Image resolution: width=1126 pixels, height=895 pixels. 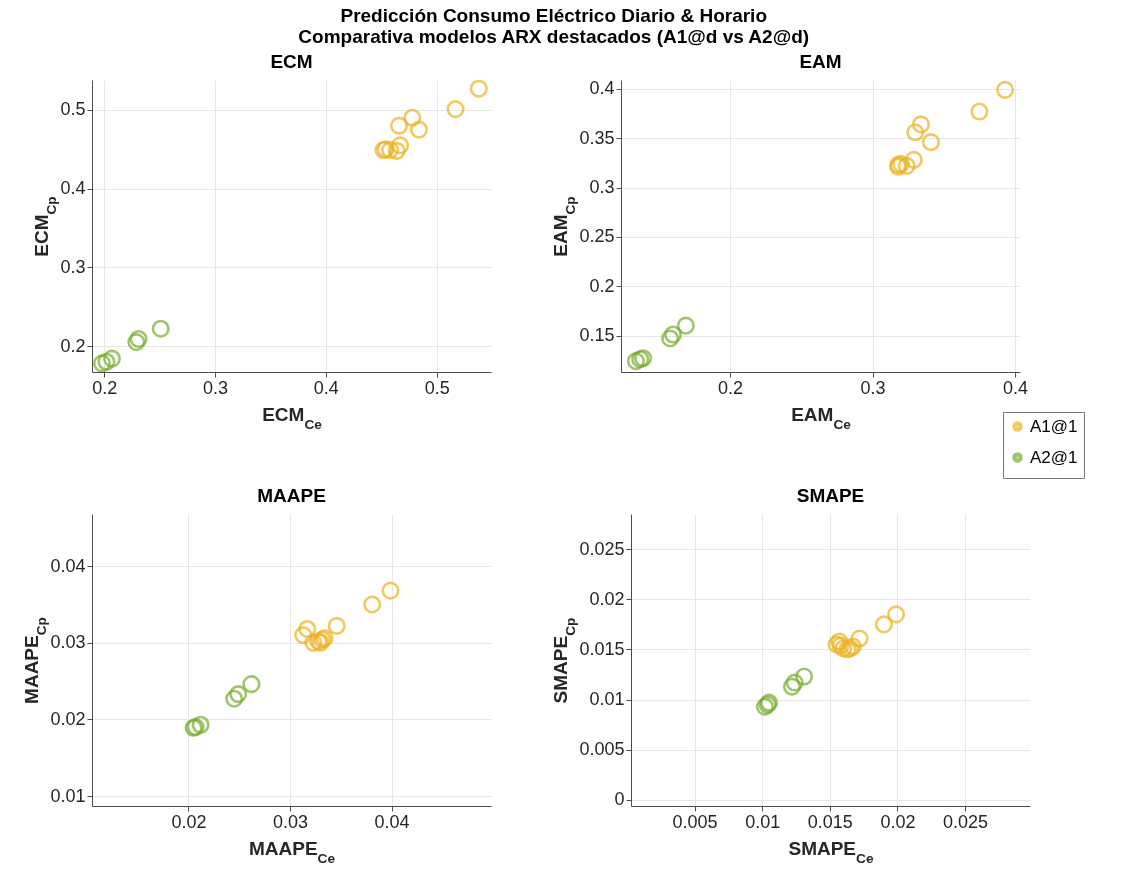 I want to click on y-tick-label: 0, so click(x=619, y=799).